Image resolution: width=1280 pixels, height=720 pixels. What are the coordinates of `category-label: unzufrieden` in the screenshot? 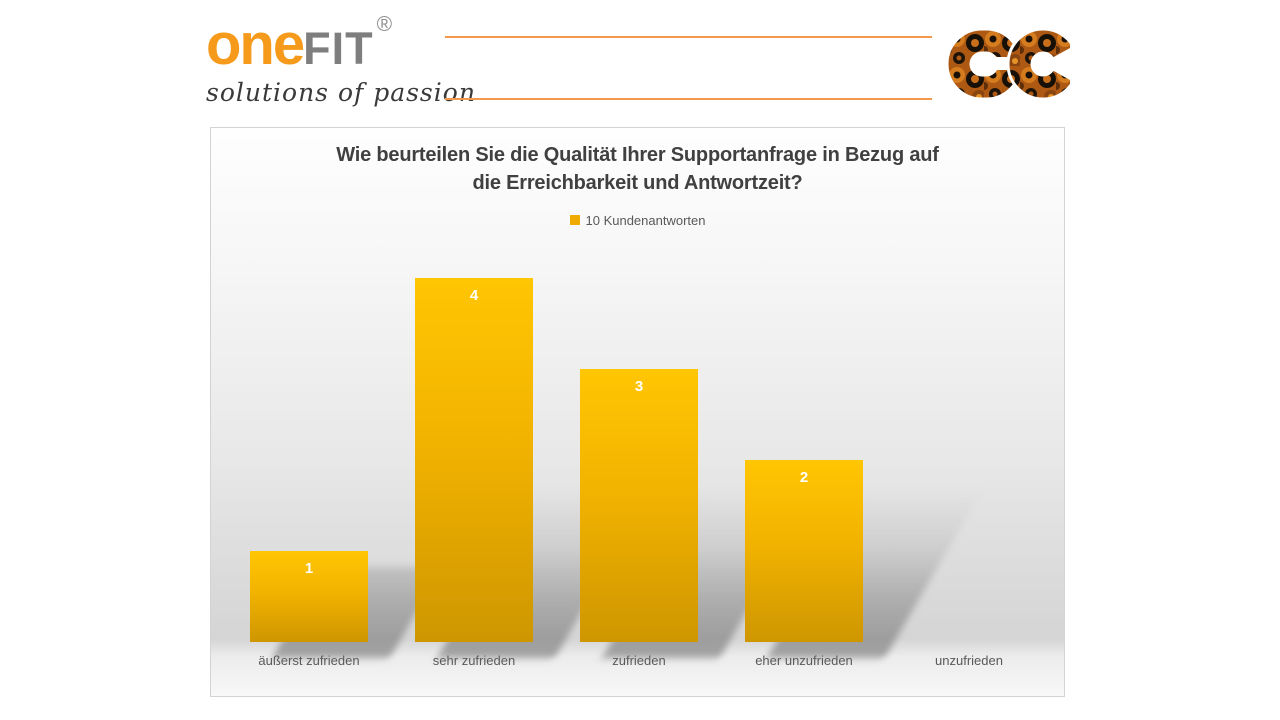 It's located at (969, 660).